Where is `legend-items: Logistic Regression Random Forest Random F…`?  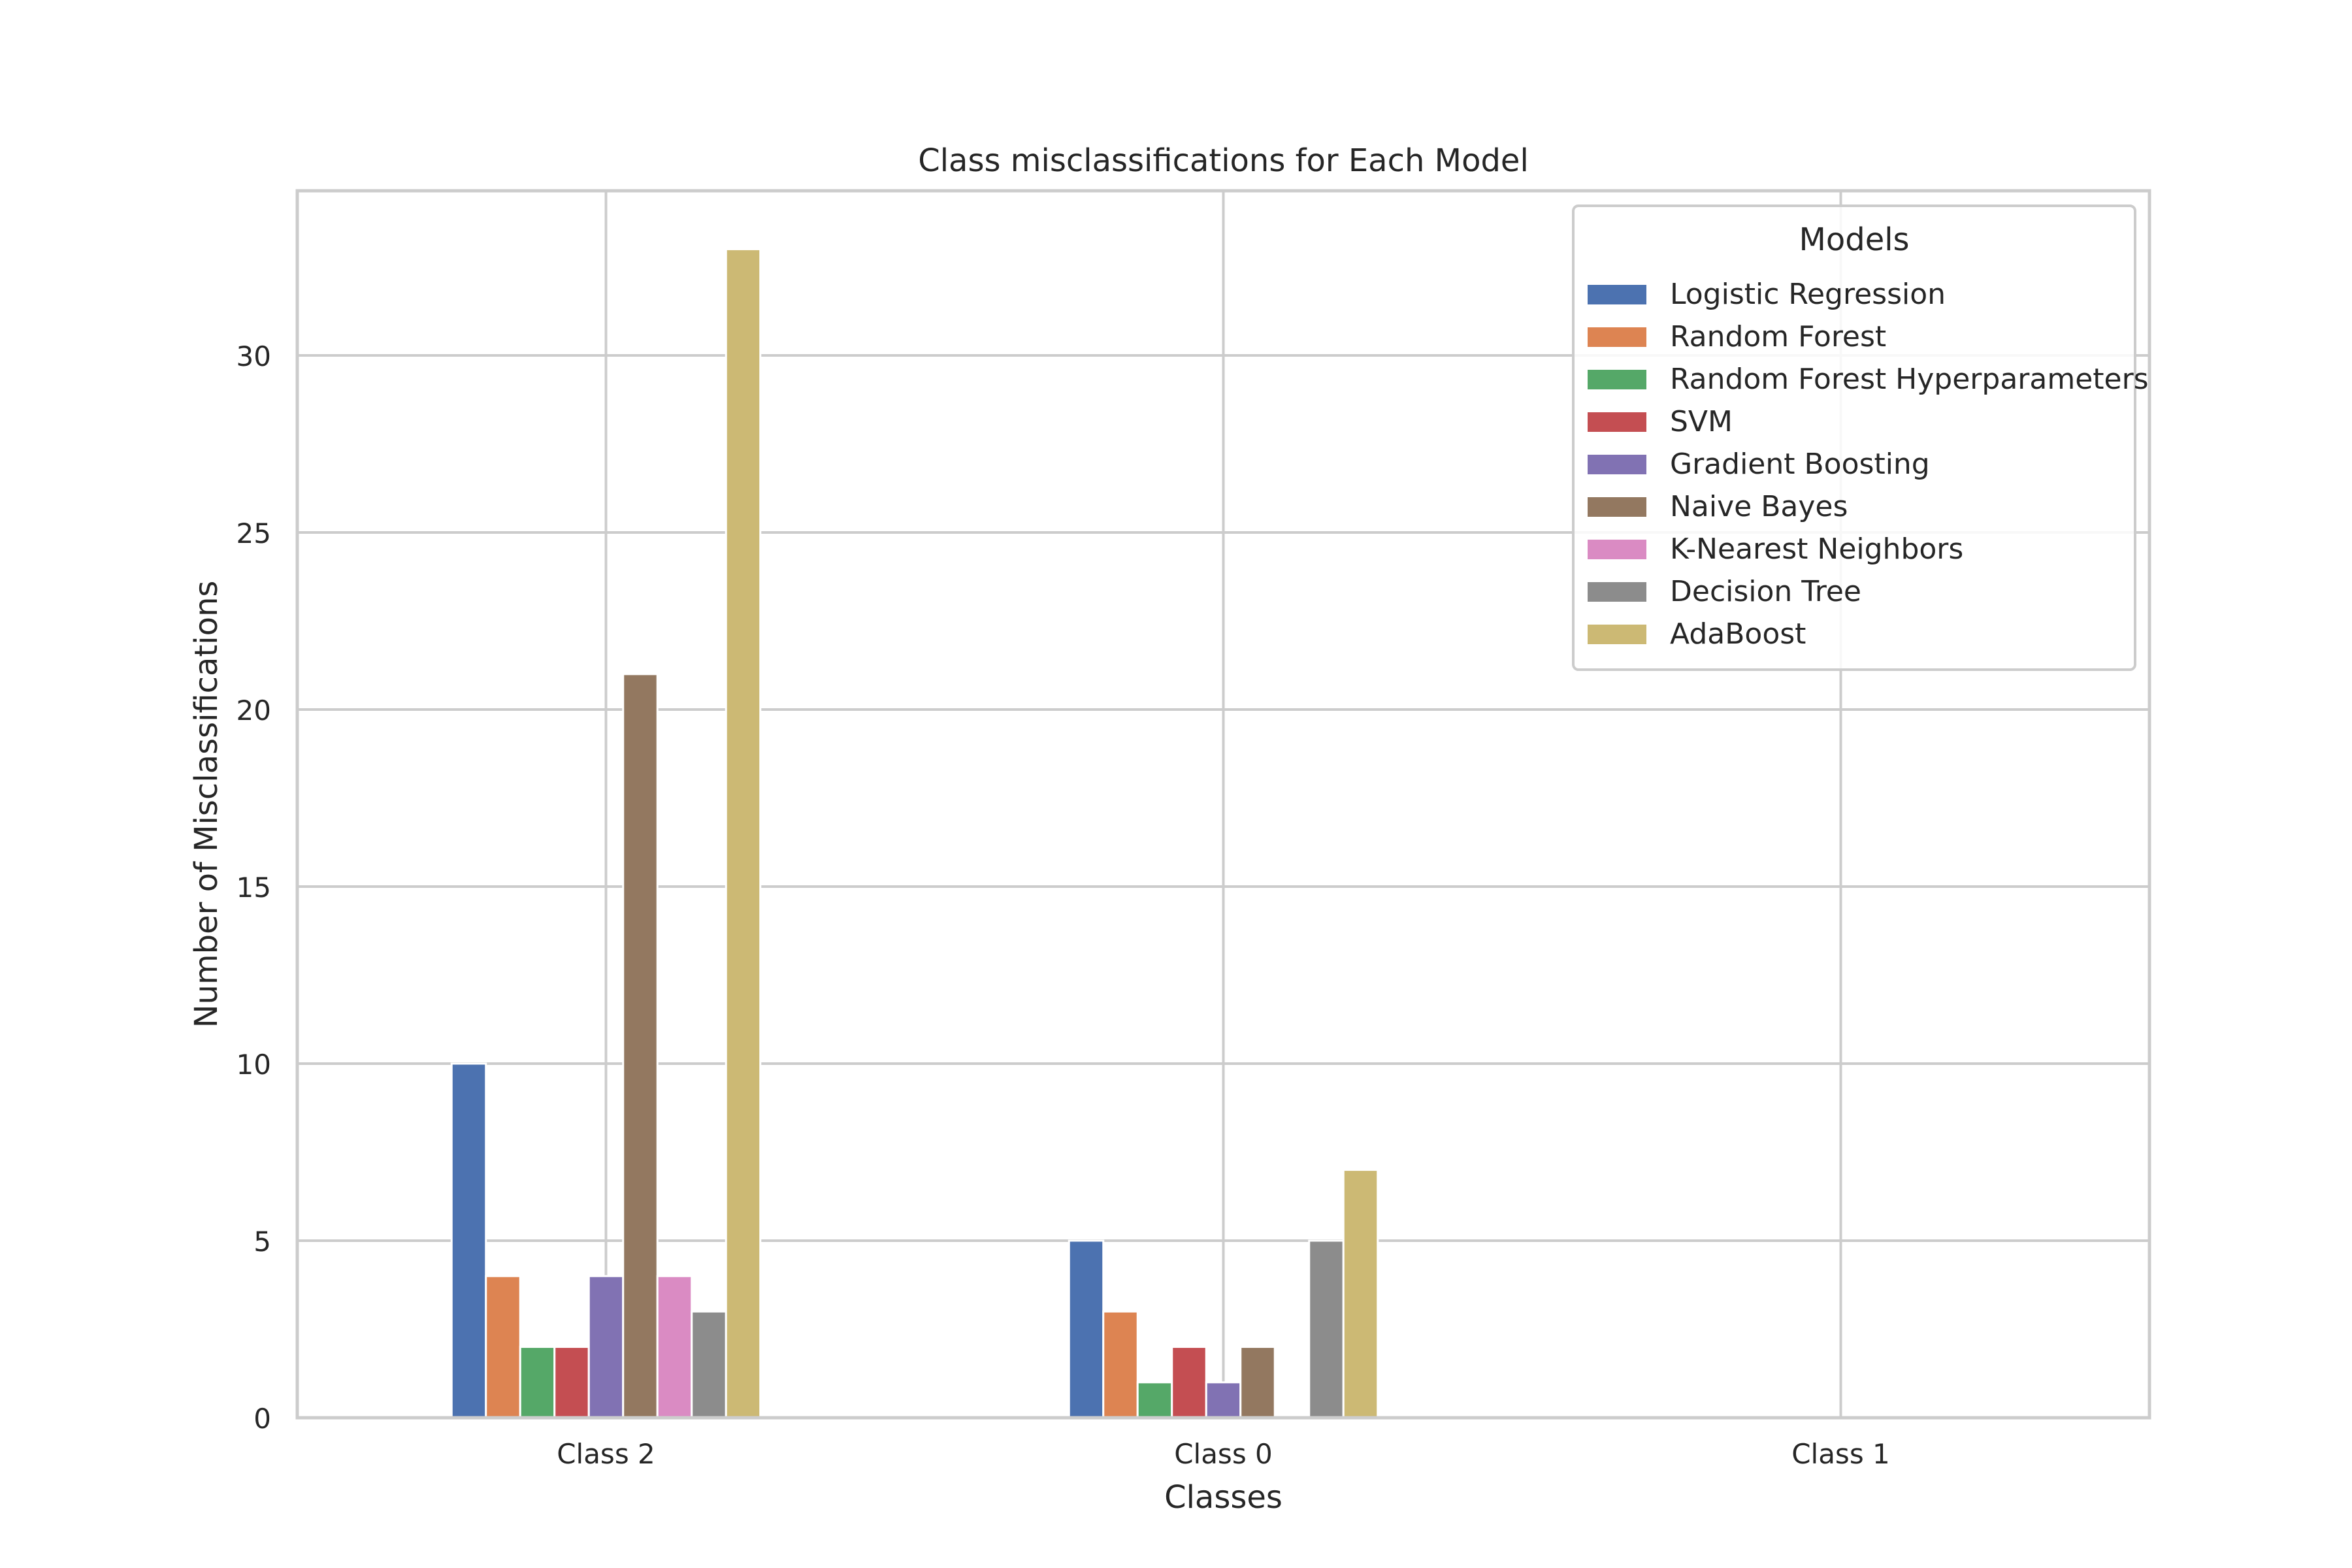 legend-items: Logistic Regression Random Forest Random F… is located at coordinates (1868, 464).